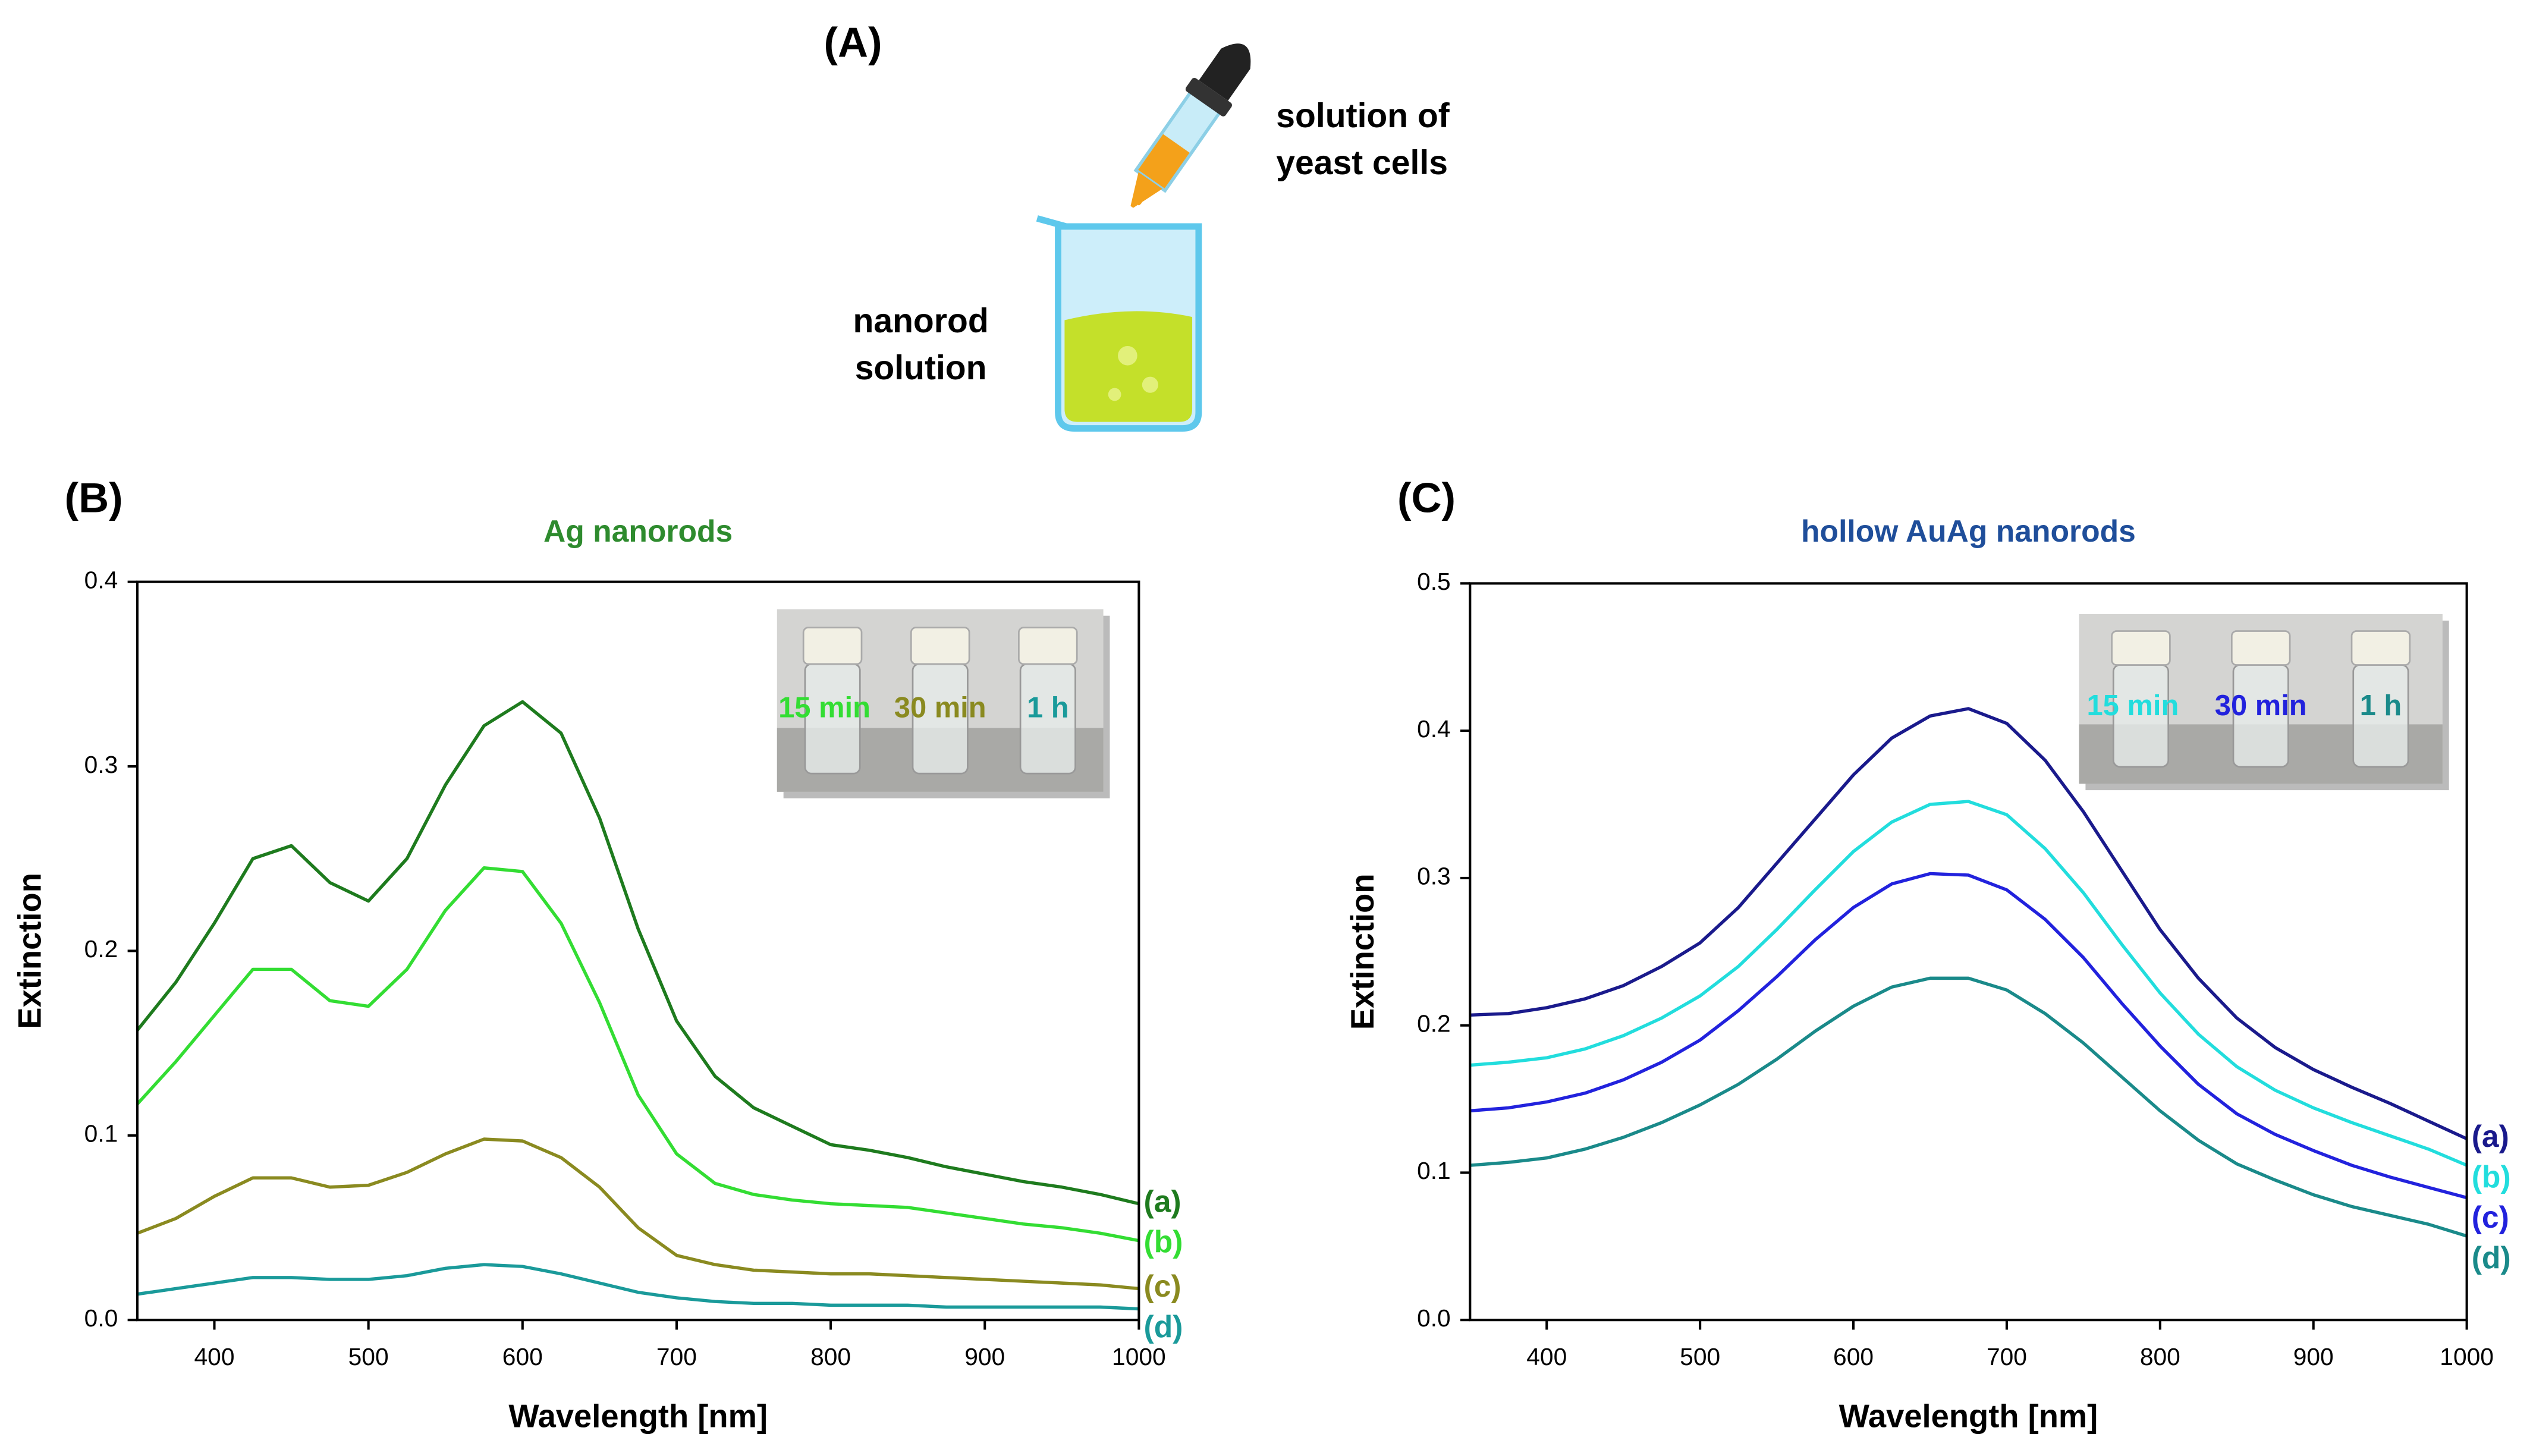  Describe the element at coordinates (921, 321) in the screenshot. I see `beaker-label: nanorod` at that location.